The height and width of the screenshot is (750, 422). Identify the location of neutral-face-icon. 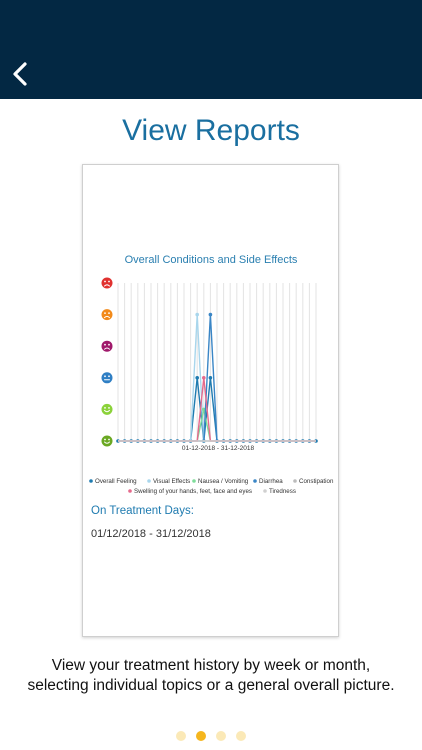
(107, 378).